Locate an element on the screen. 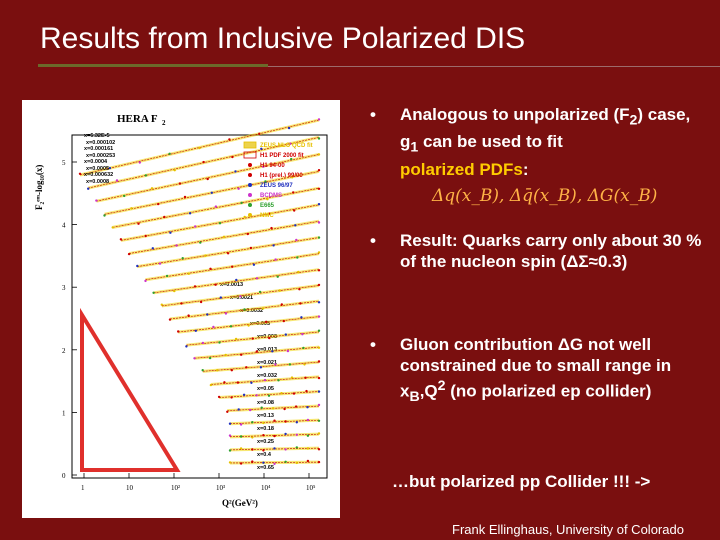  subscript: 1 is located at coordinates (414, 147).